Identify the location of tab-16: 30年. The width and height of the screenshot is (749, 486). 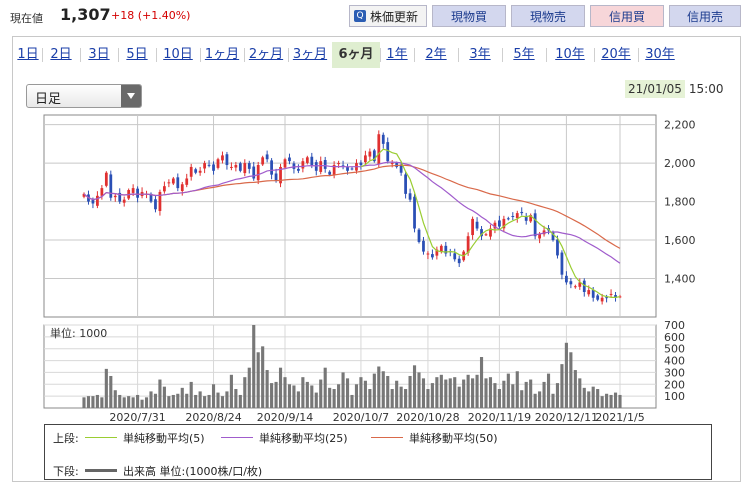
(660, 54).